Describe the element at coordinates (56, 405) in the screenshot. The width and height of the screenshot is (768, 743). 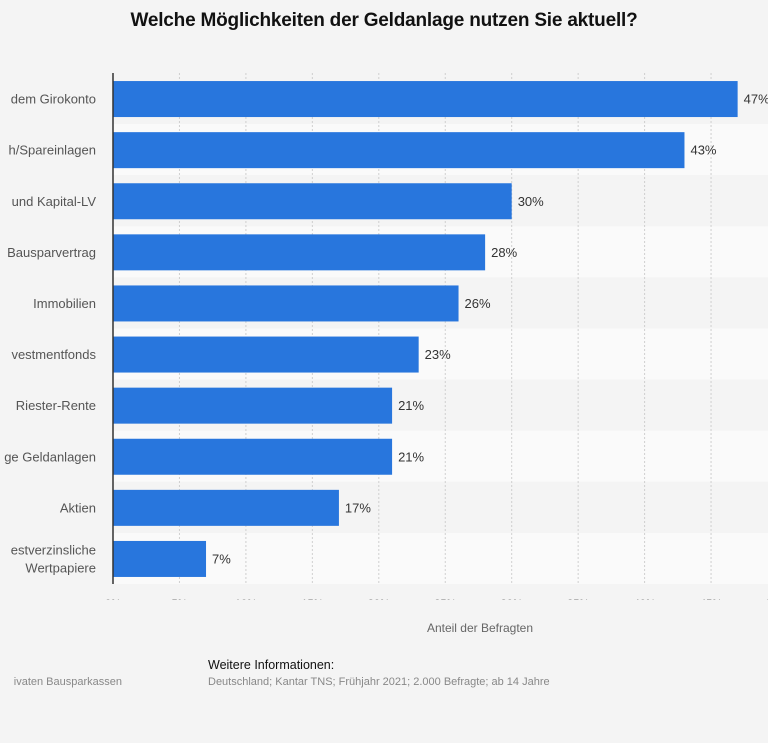
I see `category-label: Riester-Rente` at that location.